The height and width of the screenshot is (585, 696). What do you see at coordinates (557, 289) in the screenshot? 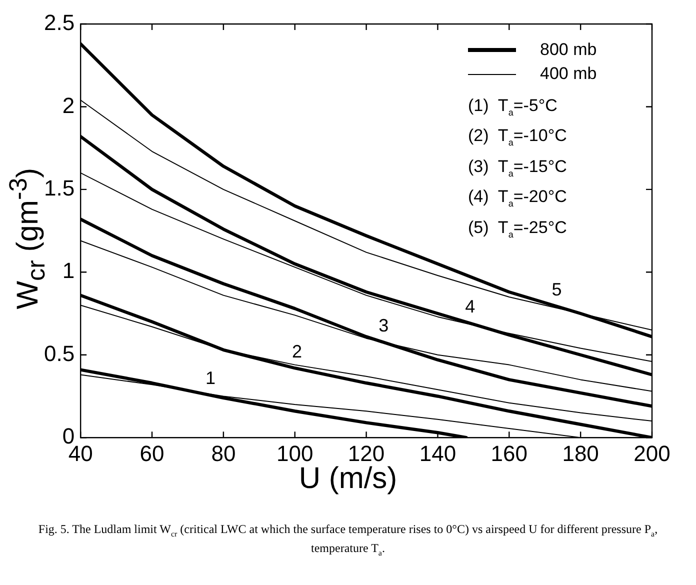
I see `annotation: 5` at bounding box center [557, 289].